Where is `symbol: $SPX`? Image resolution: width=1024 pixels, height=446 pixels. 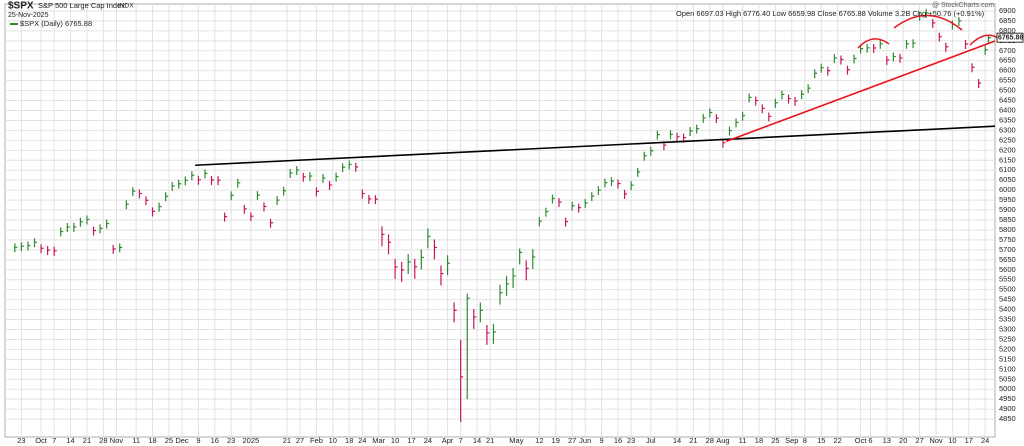 symbol: $SPX is located at coordinates (21, 6).